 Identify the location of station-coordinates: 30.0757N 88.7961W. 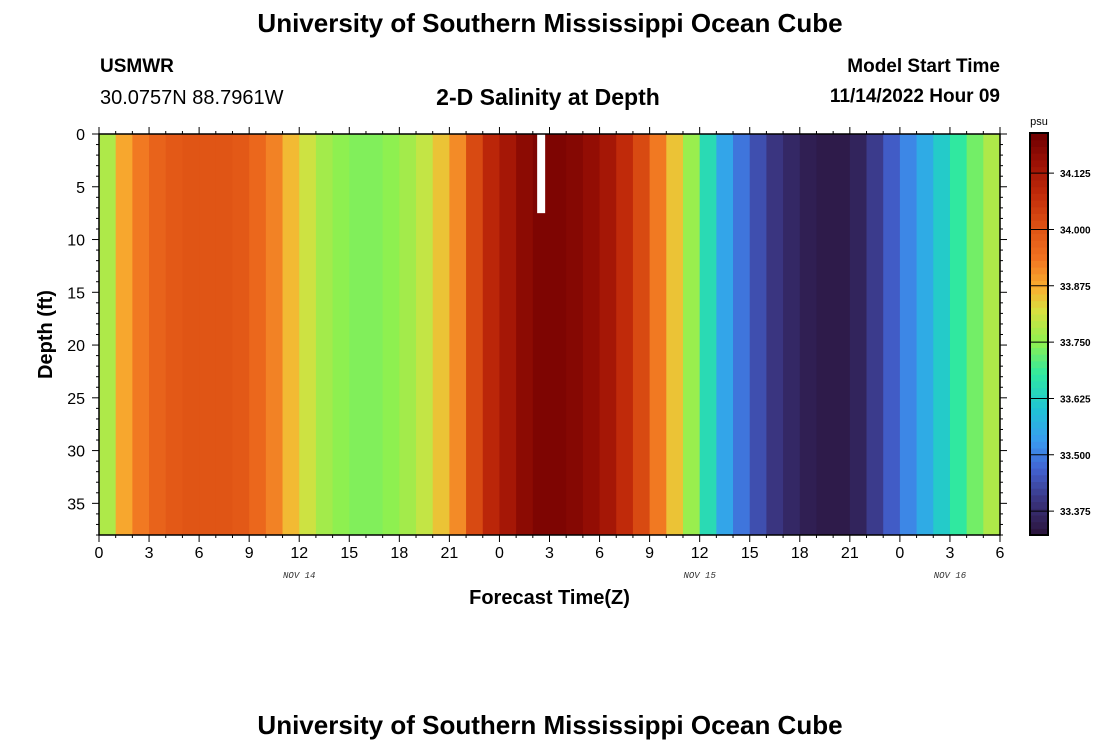
(192, 98).